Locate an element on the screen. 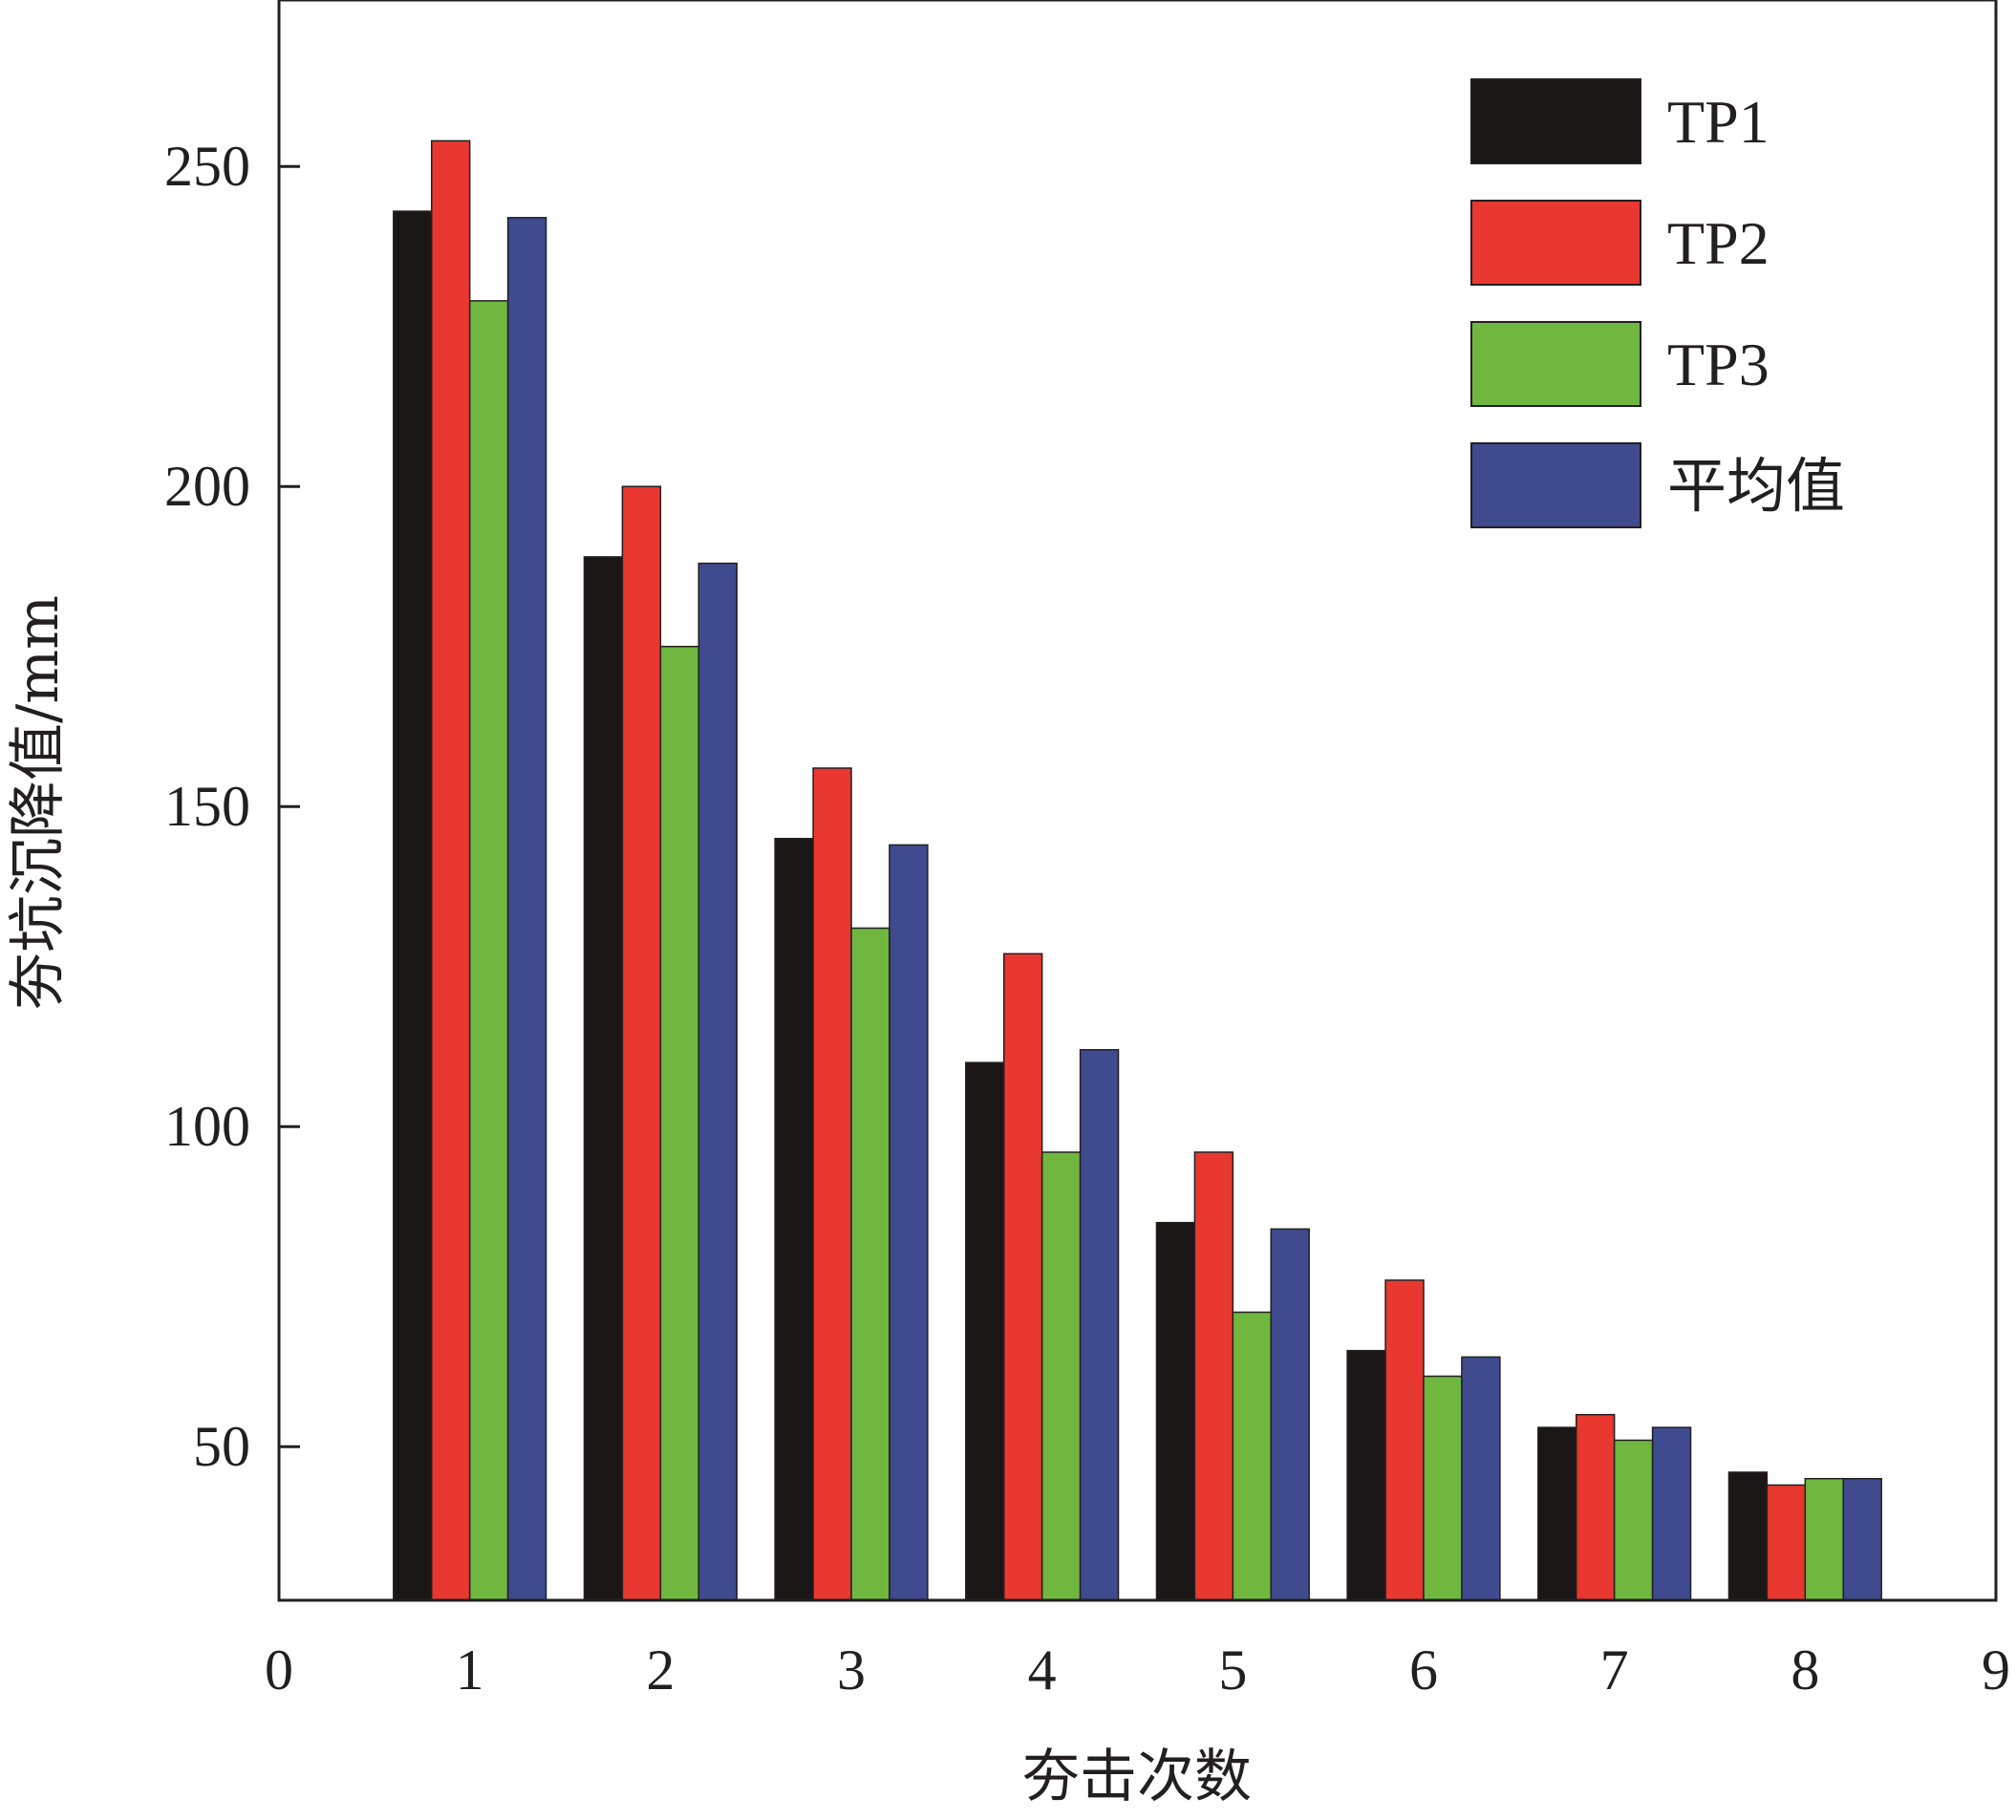  legend-swatch-TP2 is located at coordinates (1555, 243).